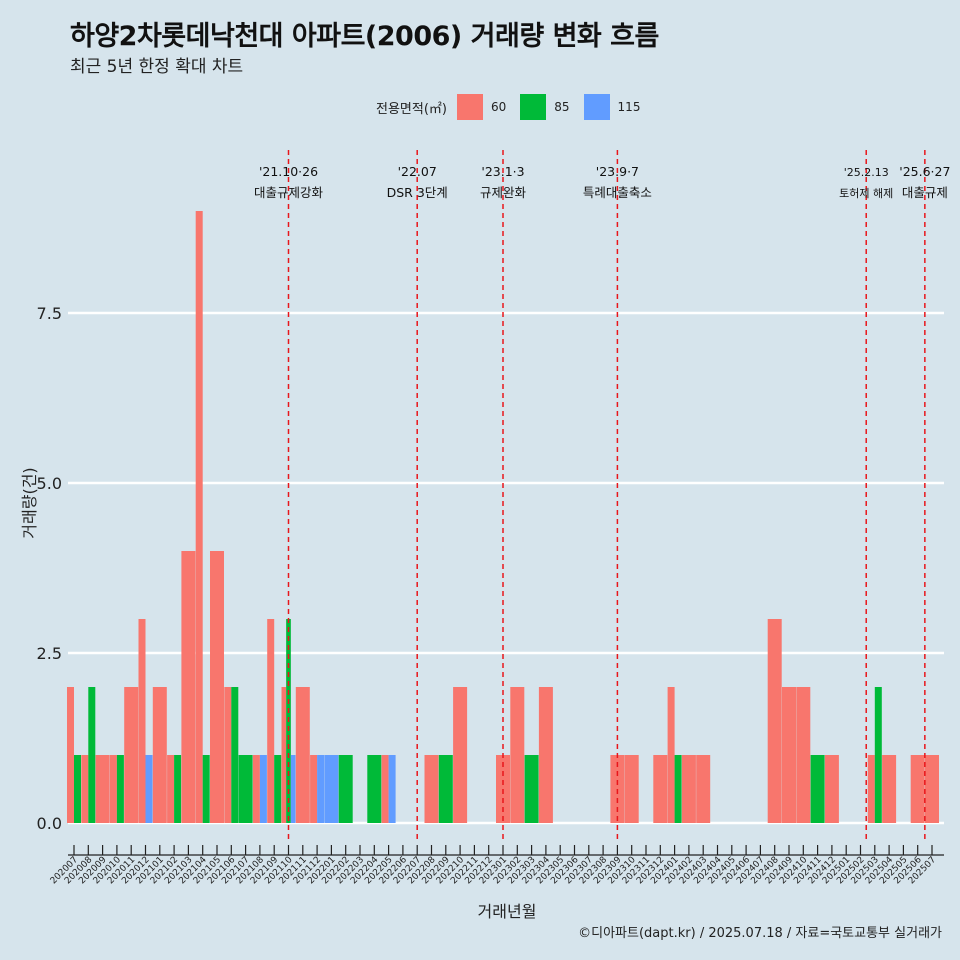 The height and width of the screenshot is (960, 960). I want to click on event-name-label: DSR 3단계, so click(417, 192).